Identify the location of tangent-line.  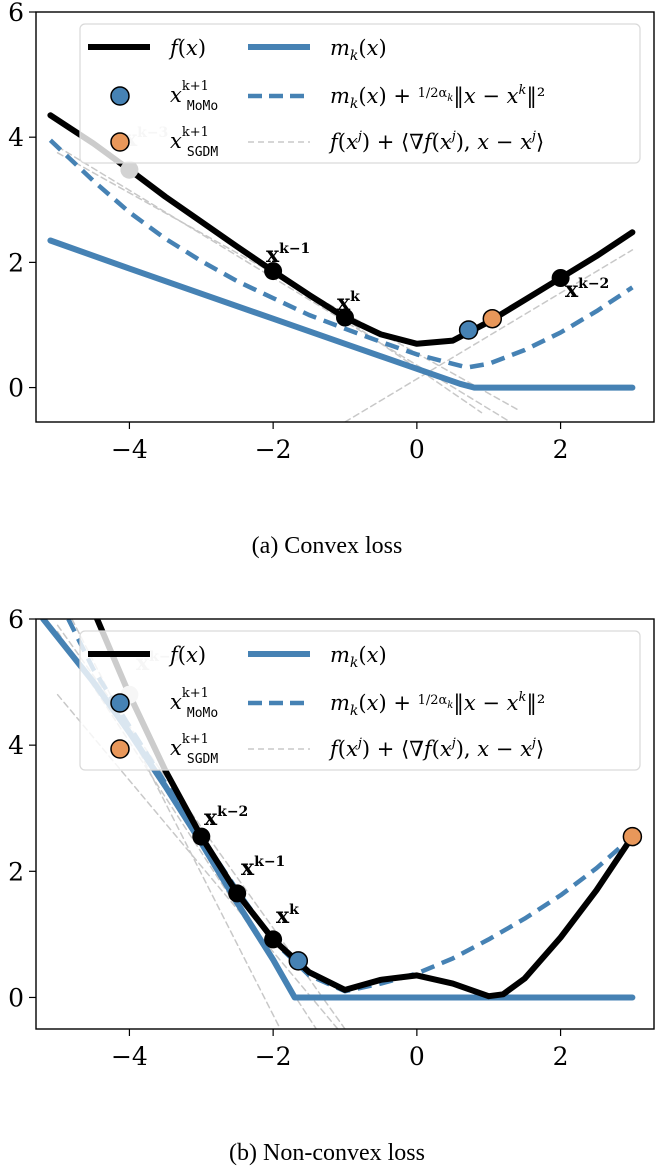
(489, 335).